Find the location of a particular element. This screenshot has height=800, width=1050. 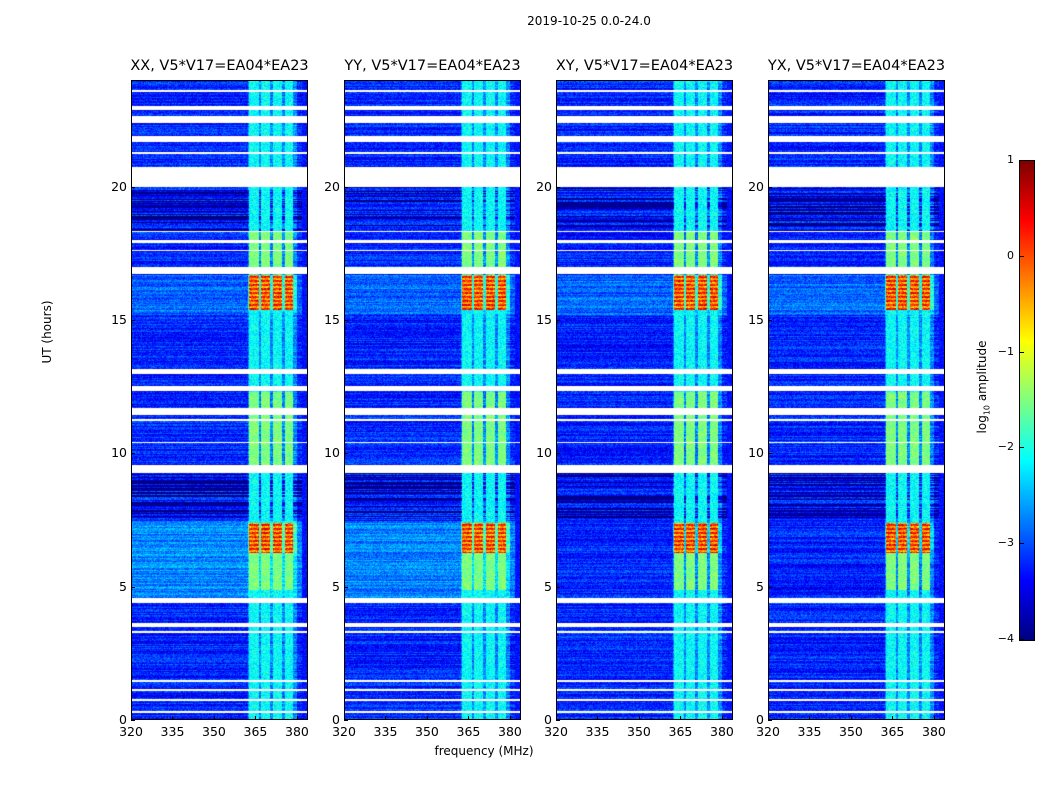

panel-title: YY, V5*V17=EA04*EA23 is located at coordinates (432, 66).